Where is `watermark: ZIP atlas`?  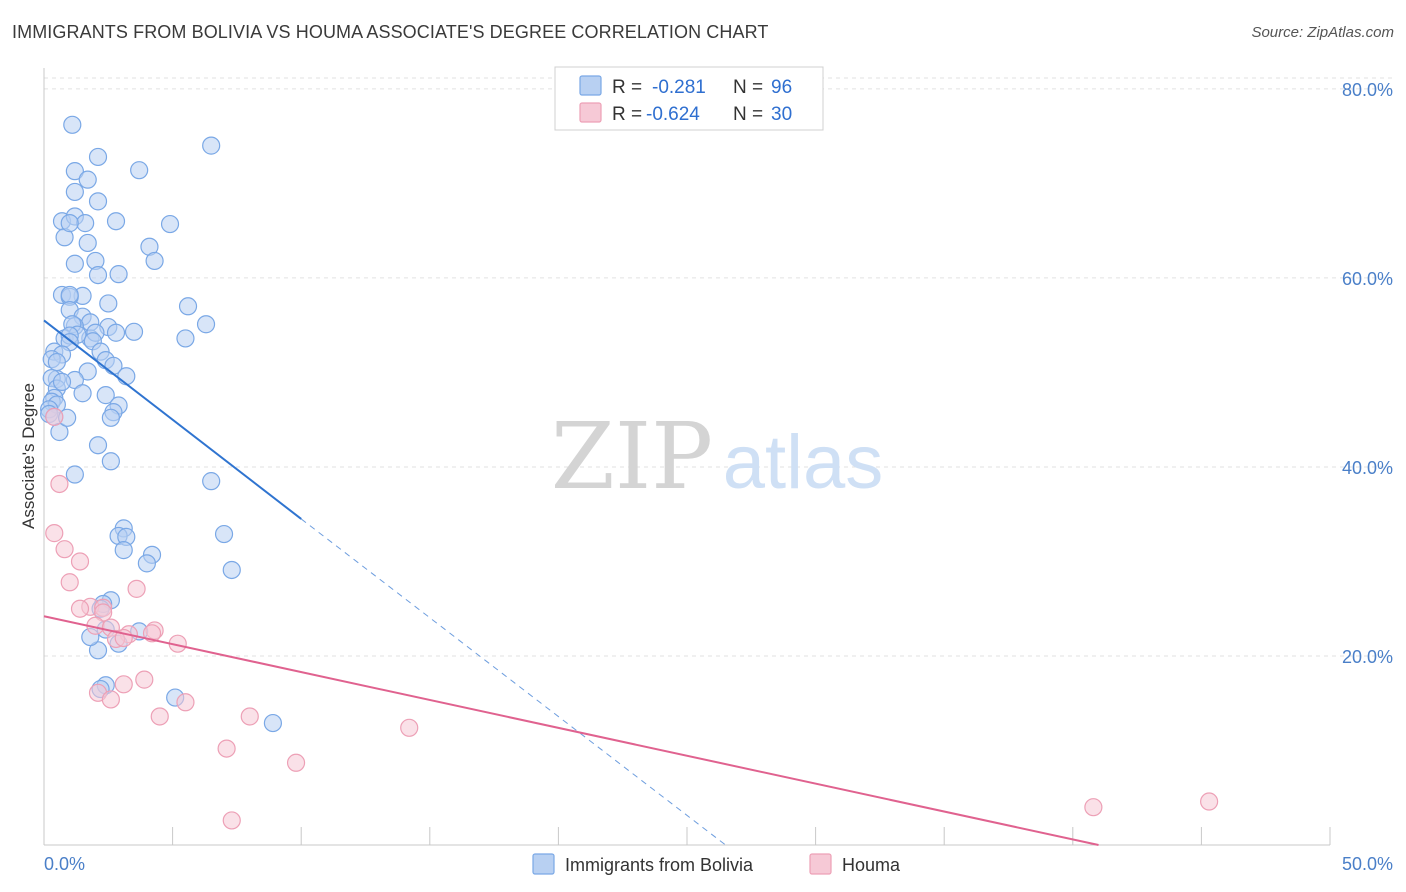 watermark: ZIP atlas is located at coordinates (717, 456).